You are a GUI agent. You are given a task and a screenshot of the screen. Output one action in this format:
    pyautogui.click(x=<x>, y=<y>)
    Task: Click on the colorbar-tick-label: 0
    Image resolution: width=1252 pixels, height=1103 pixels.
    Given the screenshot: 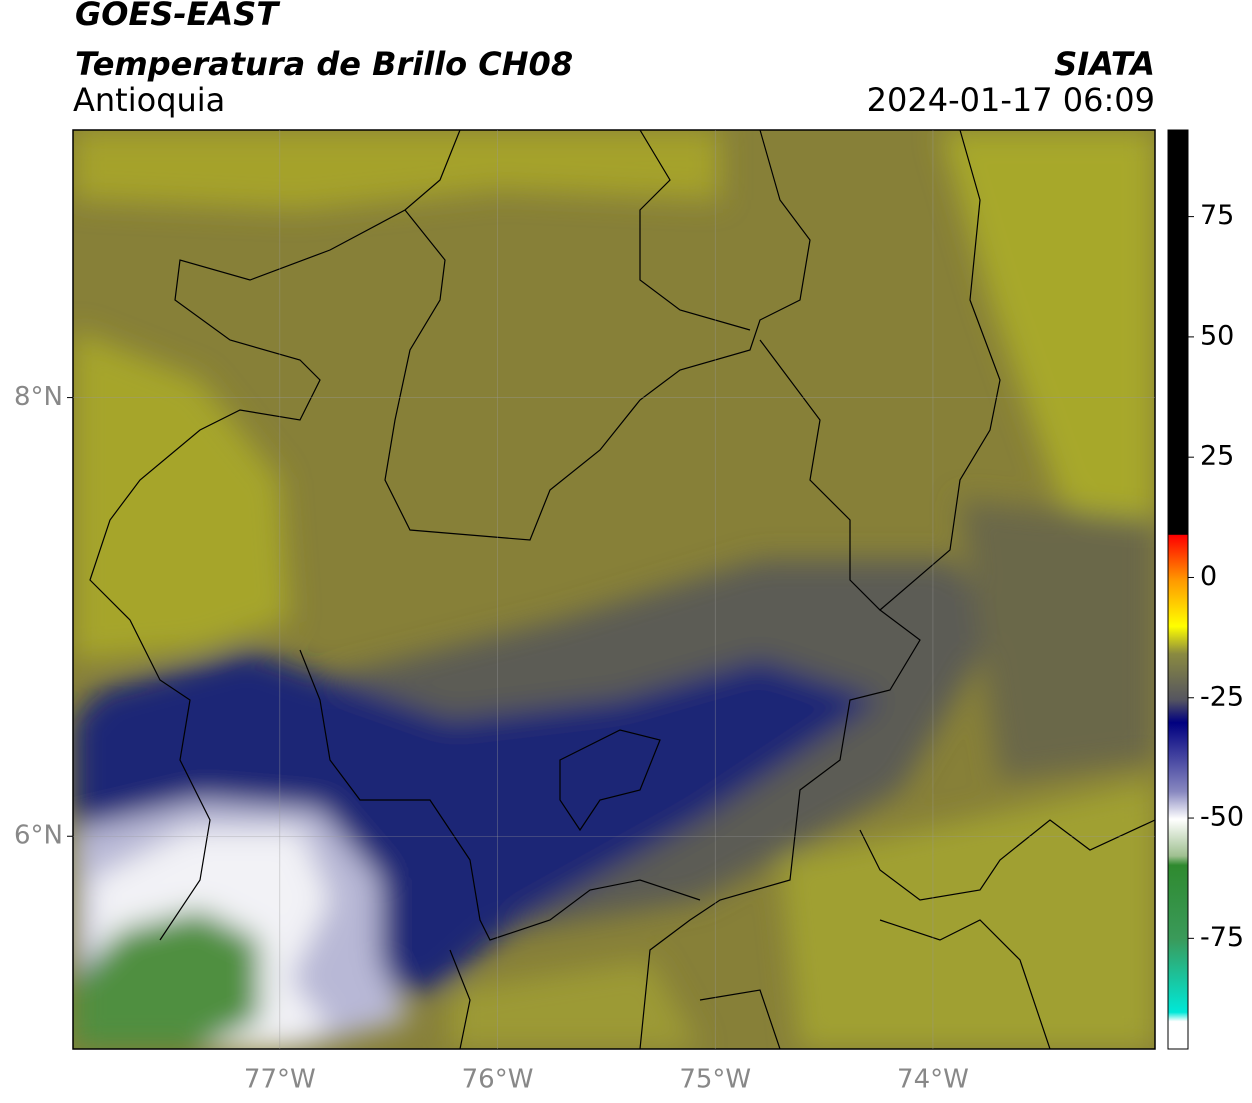 What is the action you would take?
    pyautogui.click(x=1208, y=576)
    